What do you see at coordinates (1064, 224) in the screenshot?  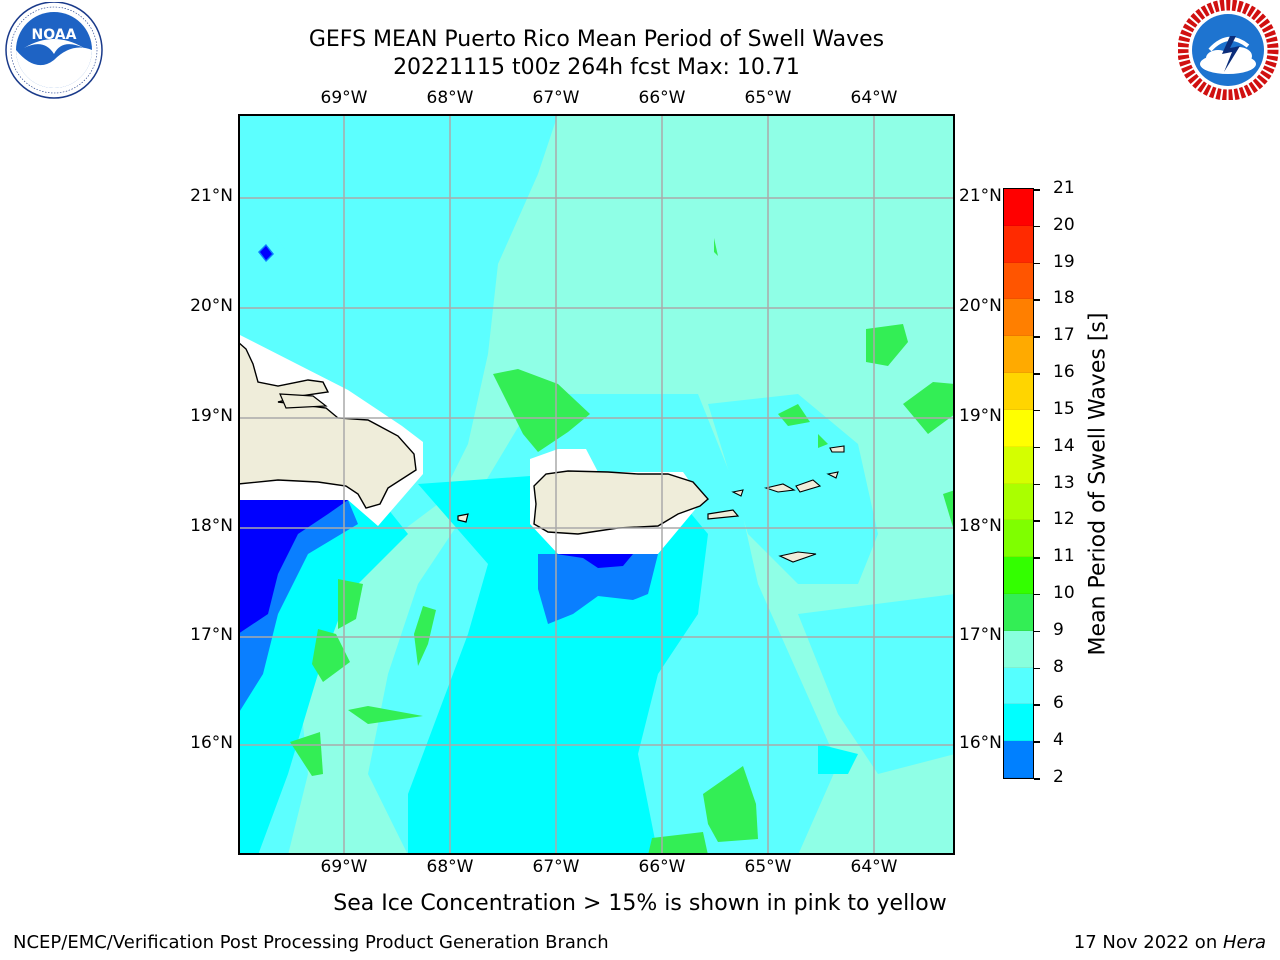 I see `colorbar-tick-label: 20` at bounding box center [1064, 224].